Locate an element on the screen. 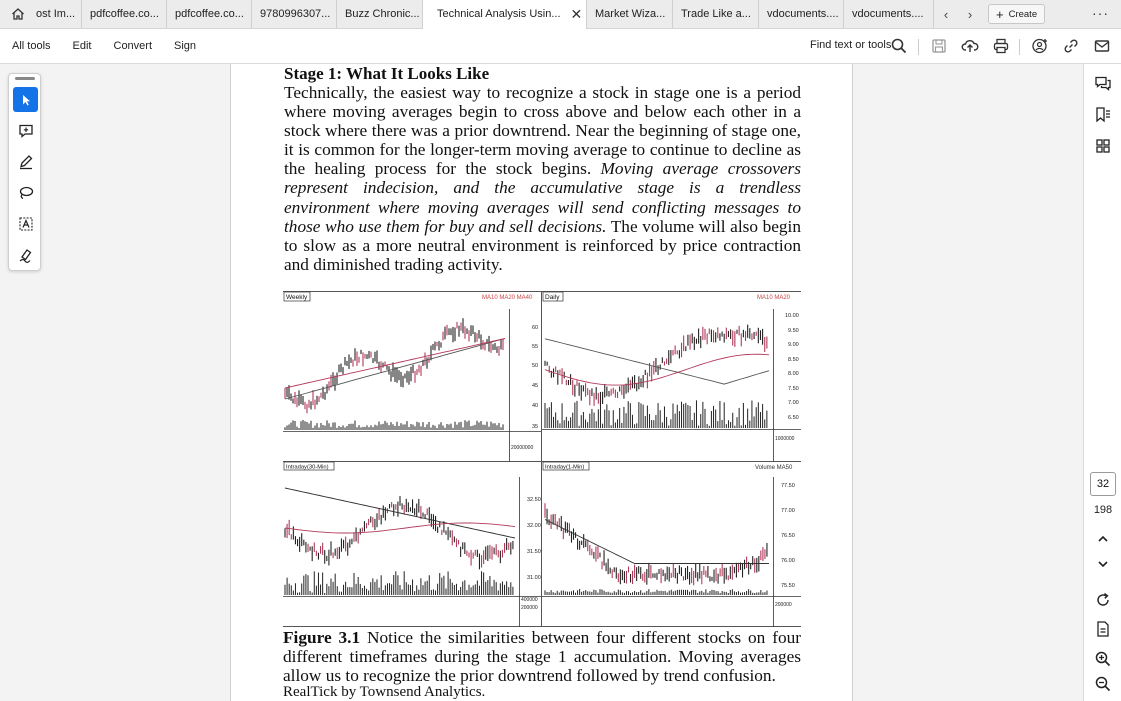 Image resolution: width=1121 pixels, height=701 pixels. axis-tick: 40 is located at coordinates (535, 406).